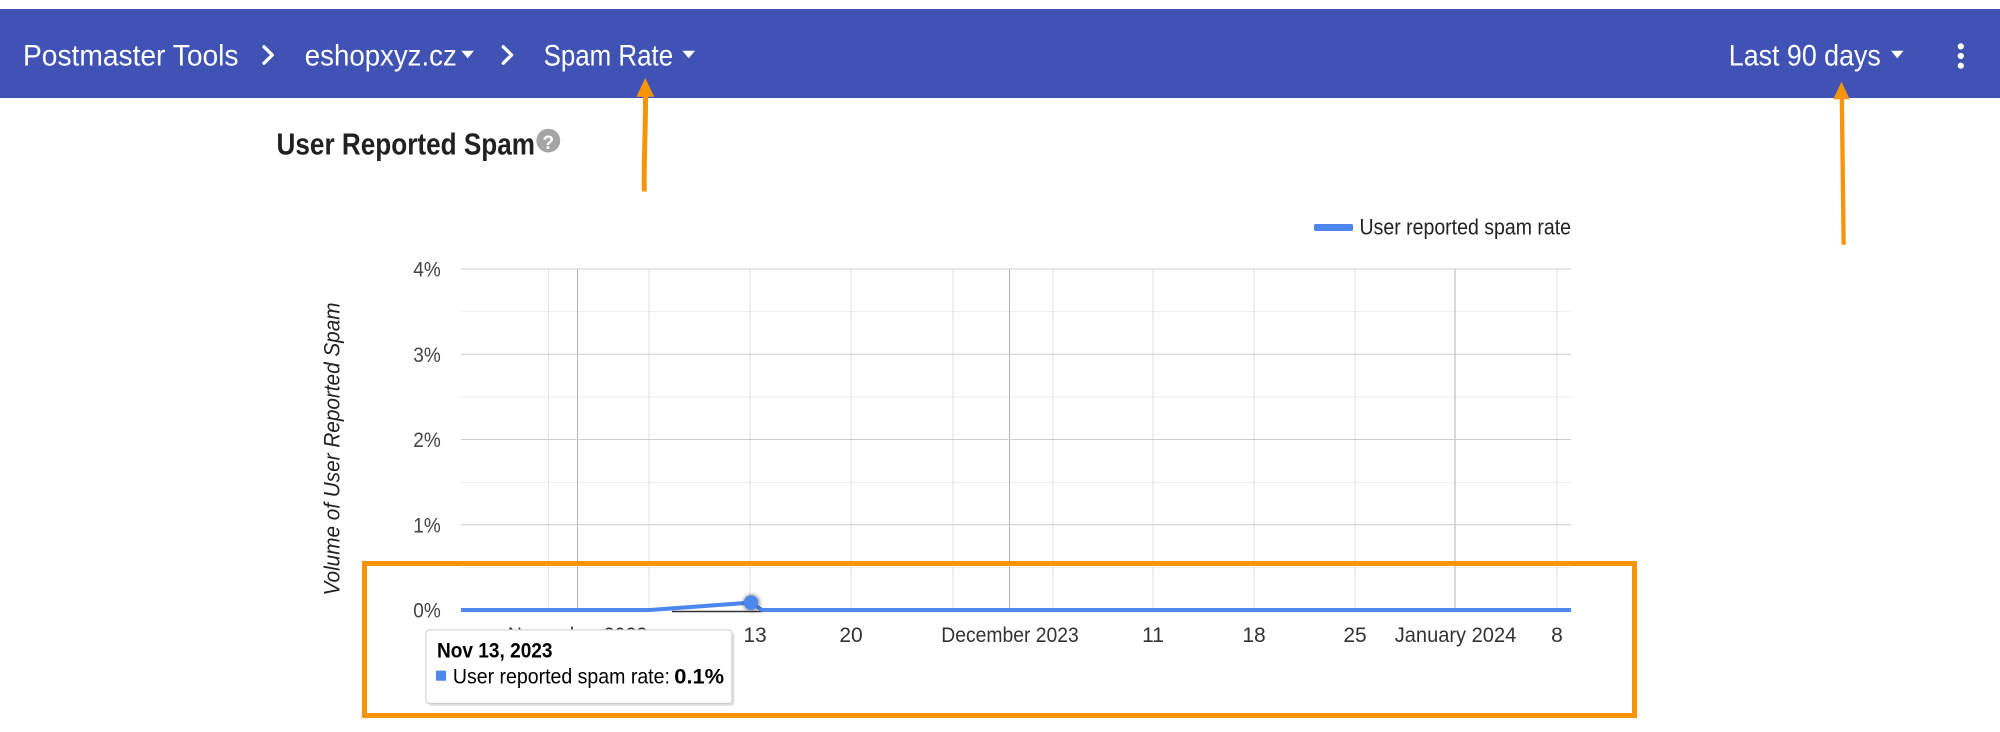  Describe the element at coordinates (1557, 635) in the screenshot. I see `svg-text: 8` at that location.